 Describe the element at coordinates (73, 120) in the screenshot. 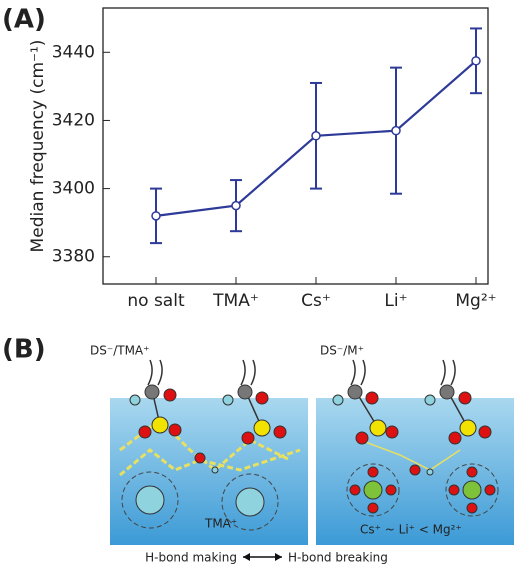

I see `y-tick-label: 3420` at that location.